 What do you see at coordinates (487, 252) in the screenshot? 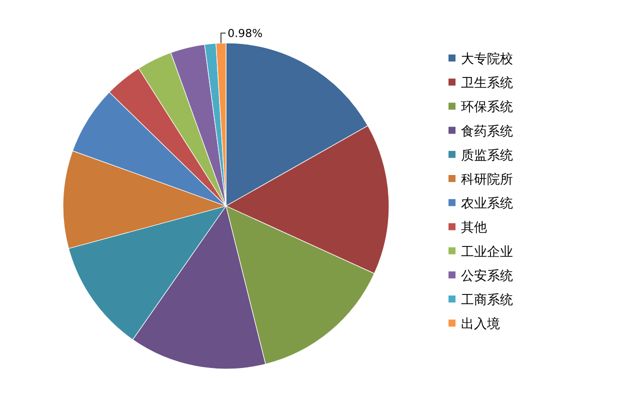
I see `legend-label: 工业企业` at bounding box center [487, 252].